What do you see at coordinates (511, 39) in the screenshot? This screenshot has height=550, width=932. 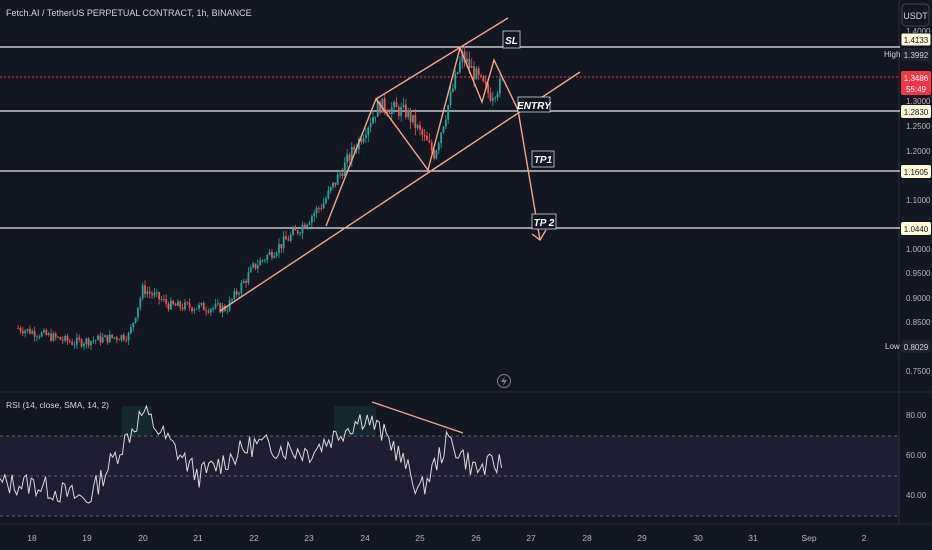 I see `annotation-sl: SL` at bounding box center [511, 39].